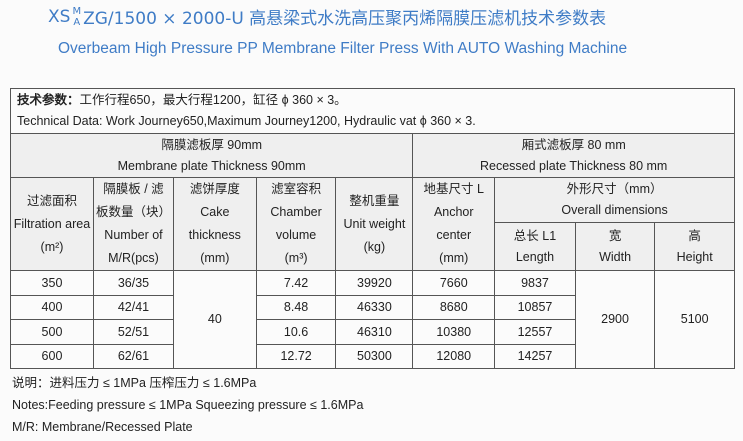  Describe the element at coordinates (453, 212) in the screenshot. I see `cell-line: Anchor` at that location.